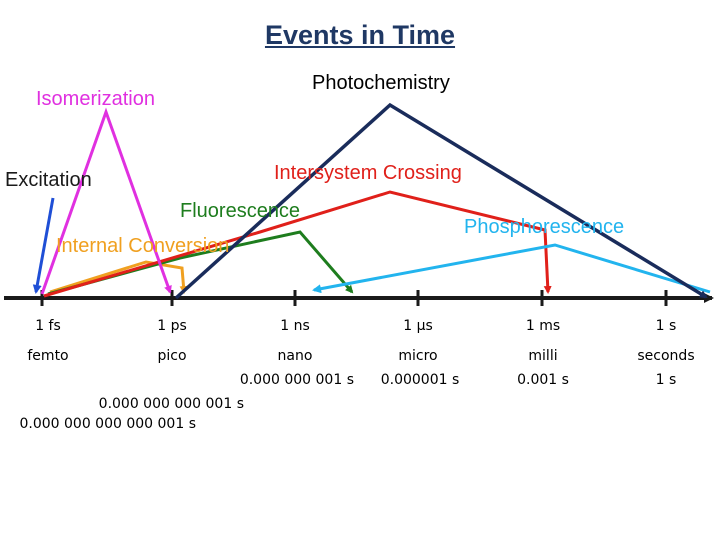 The image size is (720, 540). Describe the element at coordinates (106, 201) in the screenshot. I see `isomerization-arrow` at that location.